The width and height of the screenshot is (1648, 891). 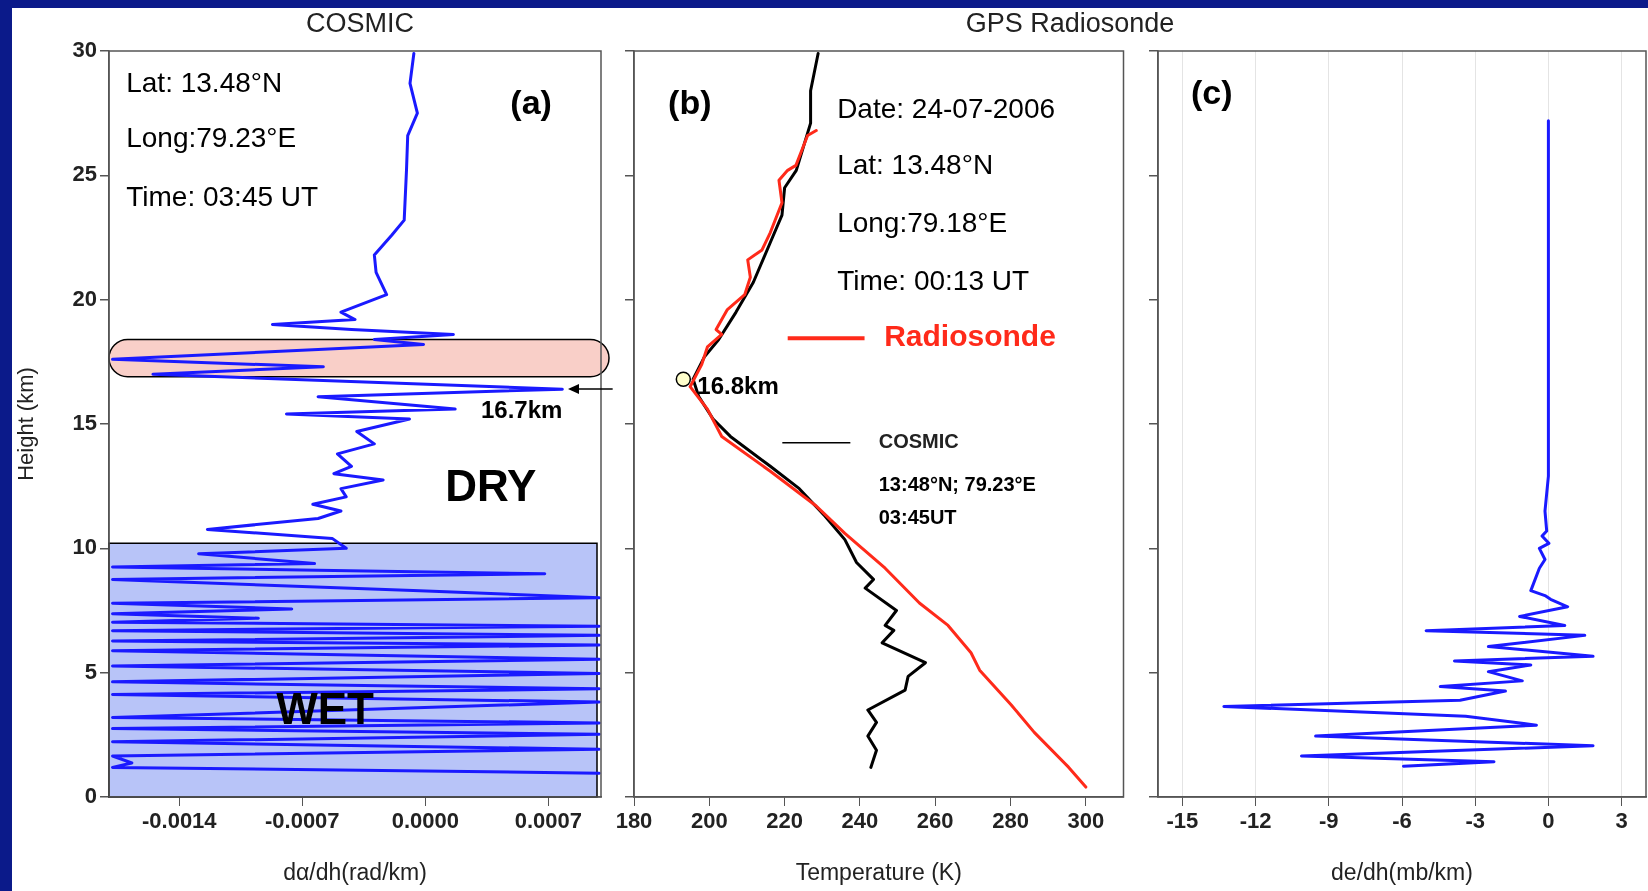 What do you see at coordinates (1070, 23) in the screenshot?
I see `chart-title: GPS Radiosonde` at bounding box center [1070, 23].